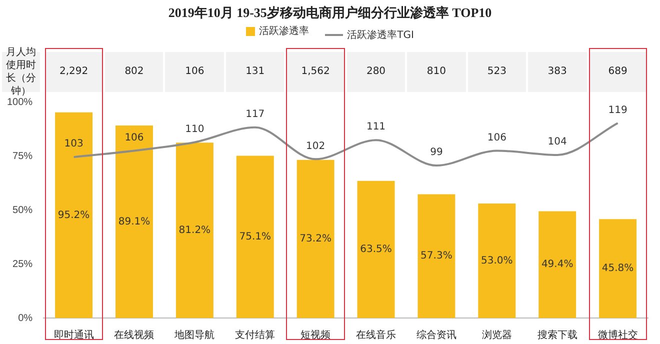  Describe the element at coordinates (436, 72) in the screenshot. I see `text: 810` at that location.